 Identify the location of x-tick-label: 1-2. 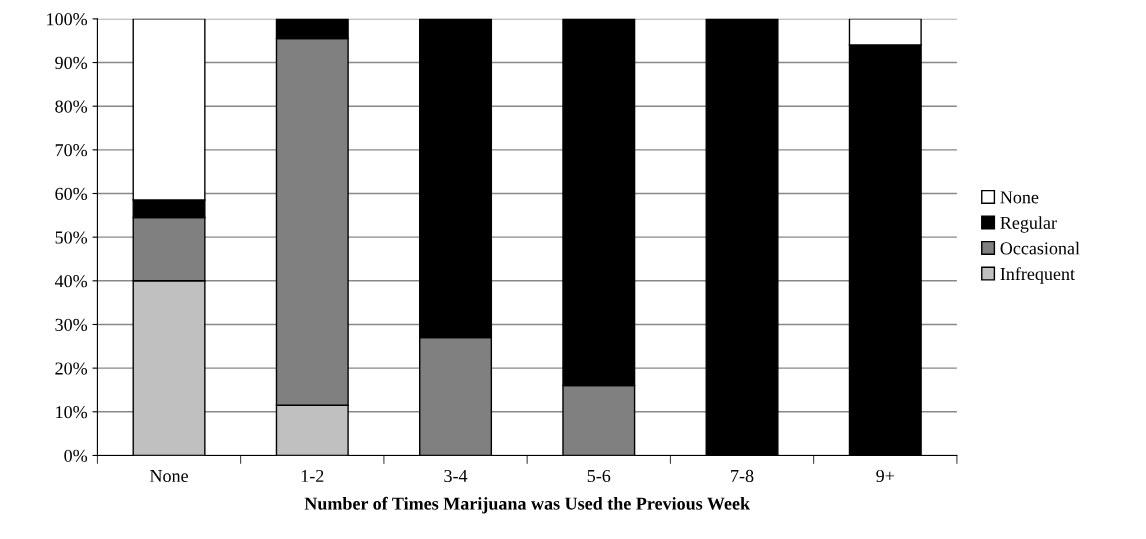
(312, 475).